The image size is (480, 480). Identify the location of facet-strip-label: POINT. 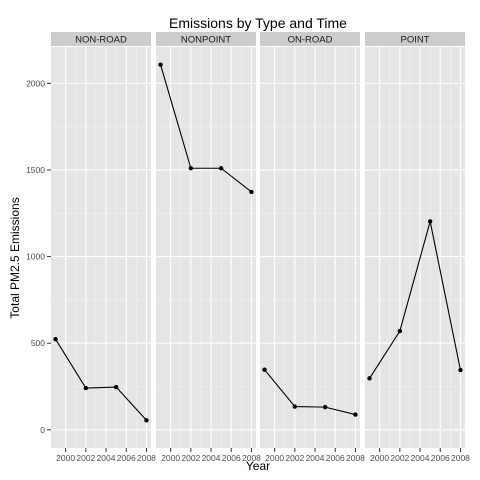
(414, 40).